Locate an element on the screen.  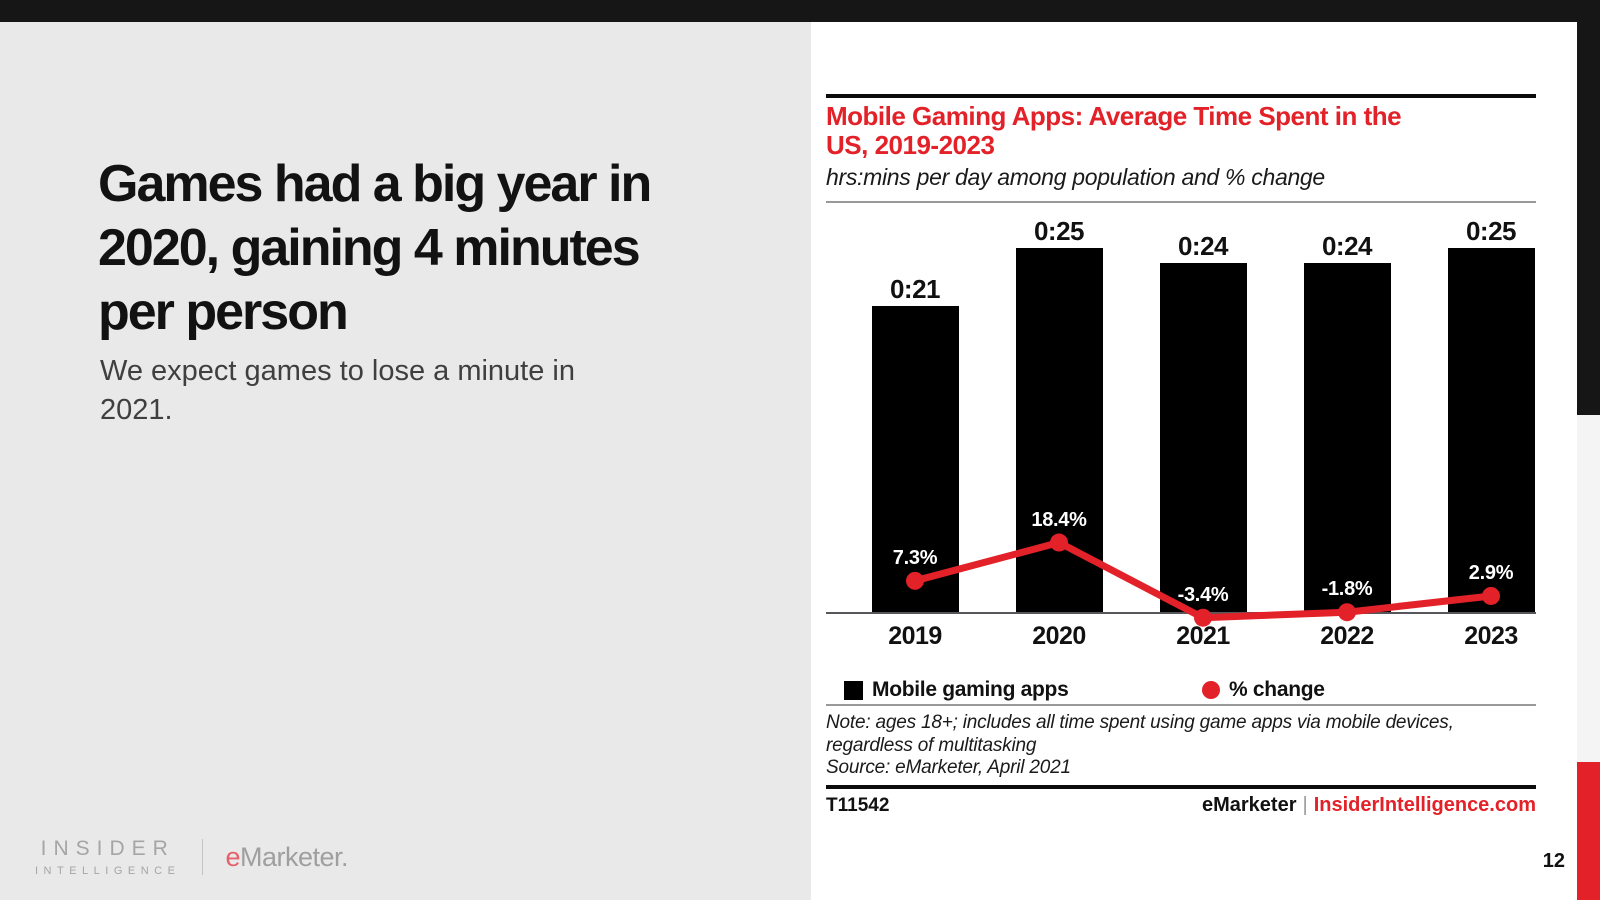
top-black-bar is located at coordinates (800, 11).